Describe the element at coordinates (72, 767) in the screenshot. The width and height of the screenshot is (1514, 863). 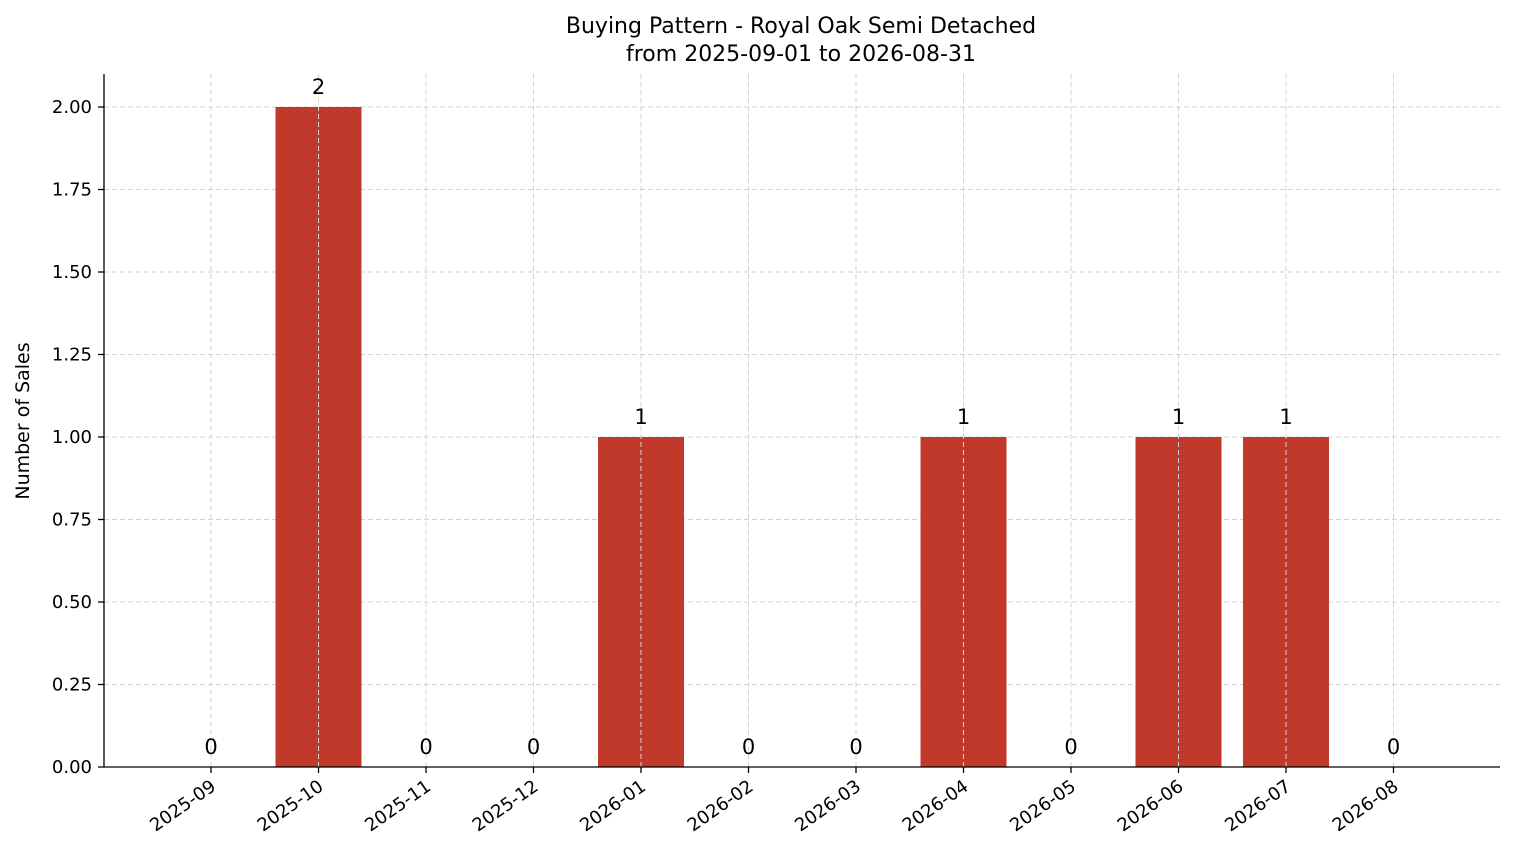
I see `y-tick-label: 0.00` at that location.